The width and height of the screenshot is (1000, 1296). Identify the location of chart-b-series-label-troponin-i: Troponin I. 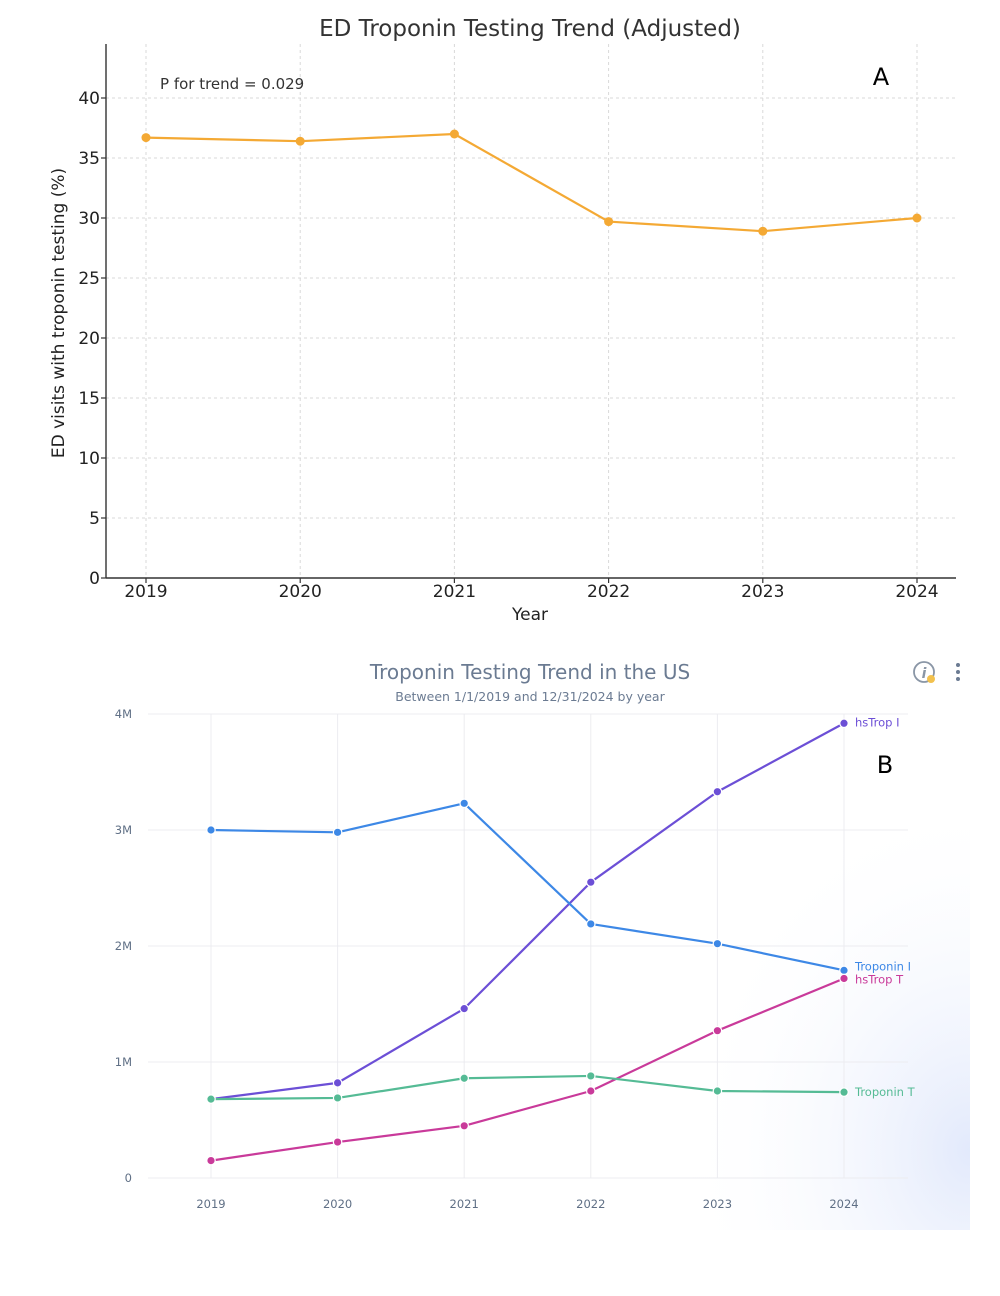
(882, 966).